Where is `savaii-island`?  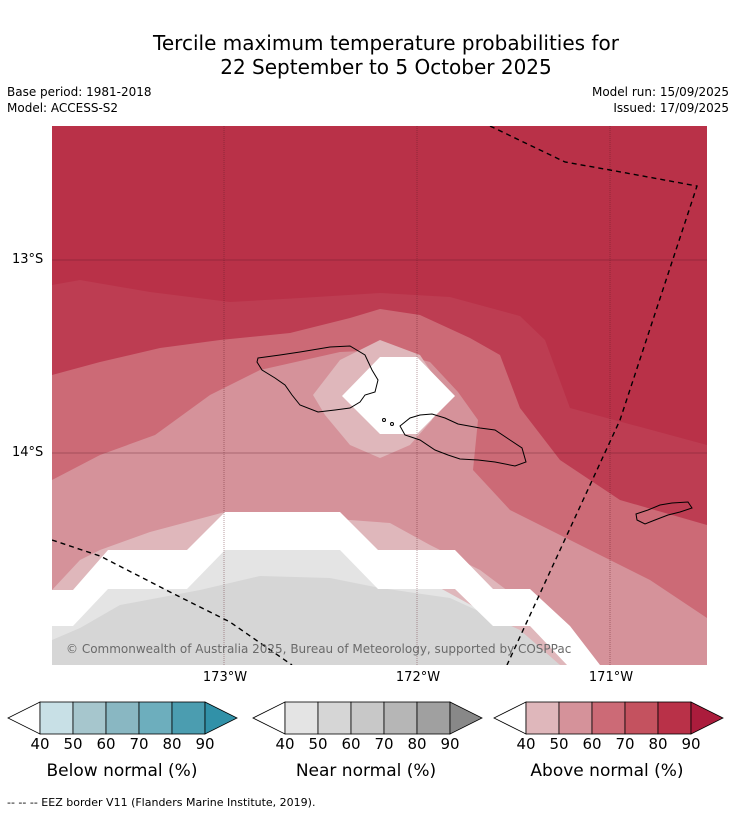
savaii-island is located at coordinates (317, 379).